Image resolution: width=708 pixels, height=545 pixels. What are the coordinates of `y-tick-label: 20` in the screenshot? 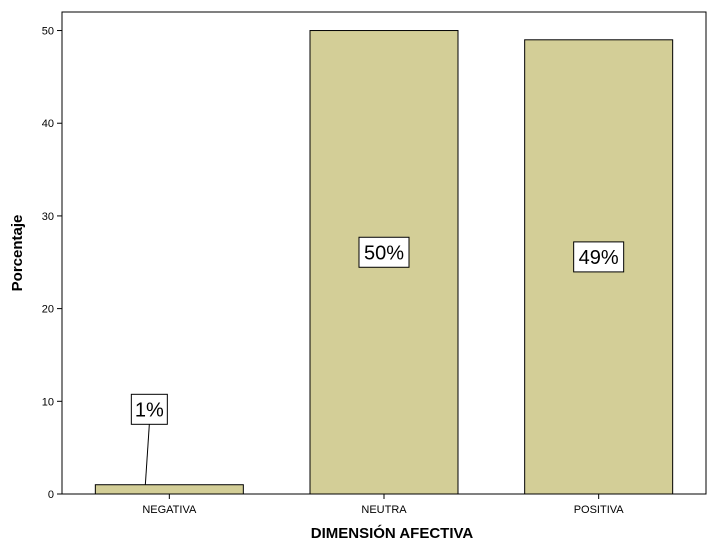 It's located at (48, 310).